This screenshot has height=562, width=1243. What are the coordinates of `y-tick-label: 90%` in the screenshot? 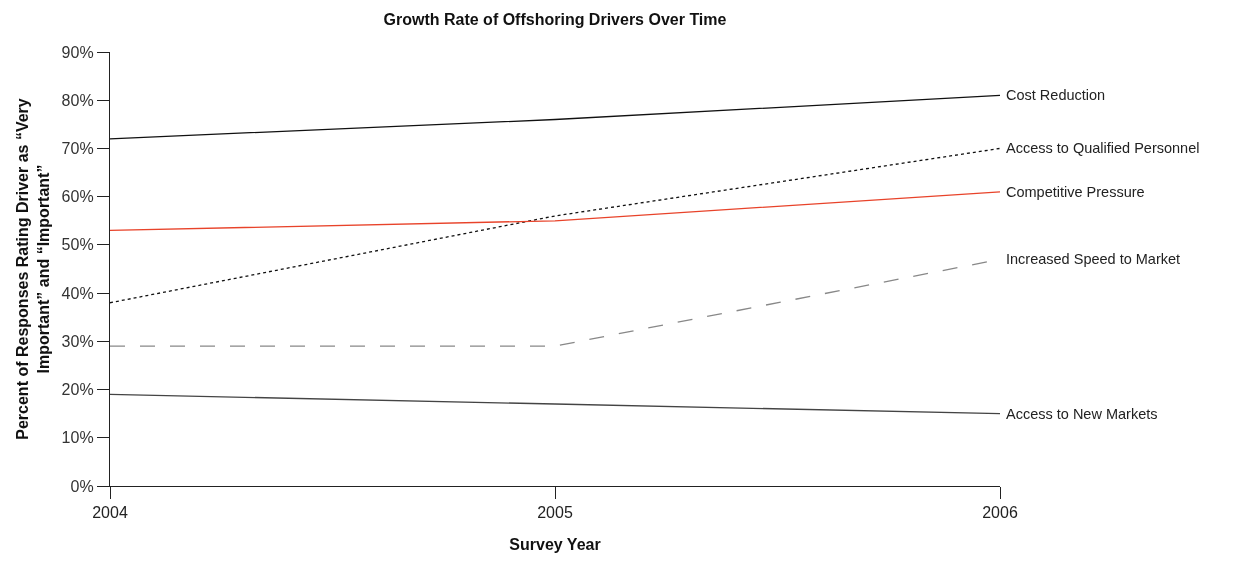 It's located at (77, 52).